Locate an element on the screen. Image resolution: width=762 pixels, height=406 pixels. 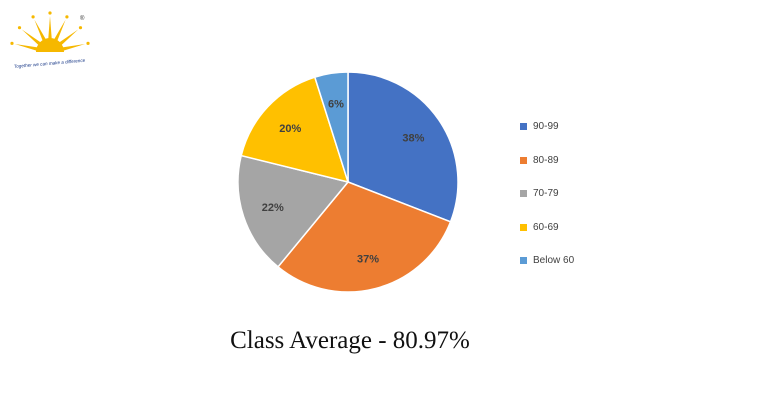
legend-item: 90-99 is located at coordinates (547, 127).